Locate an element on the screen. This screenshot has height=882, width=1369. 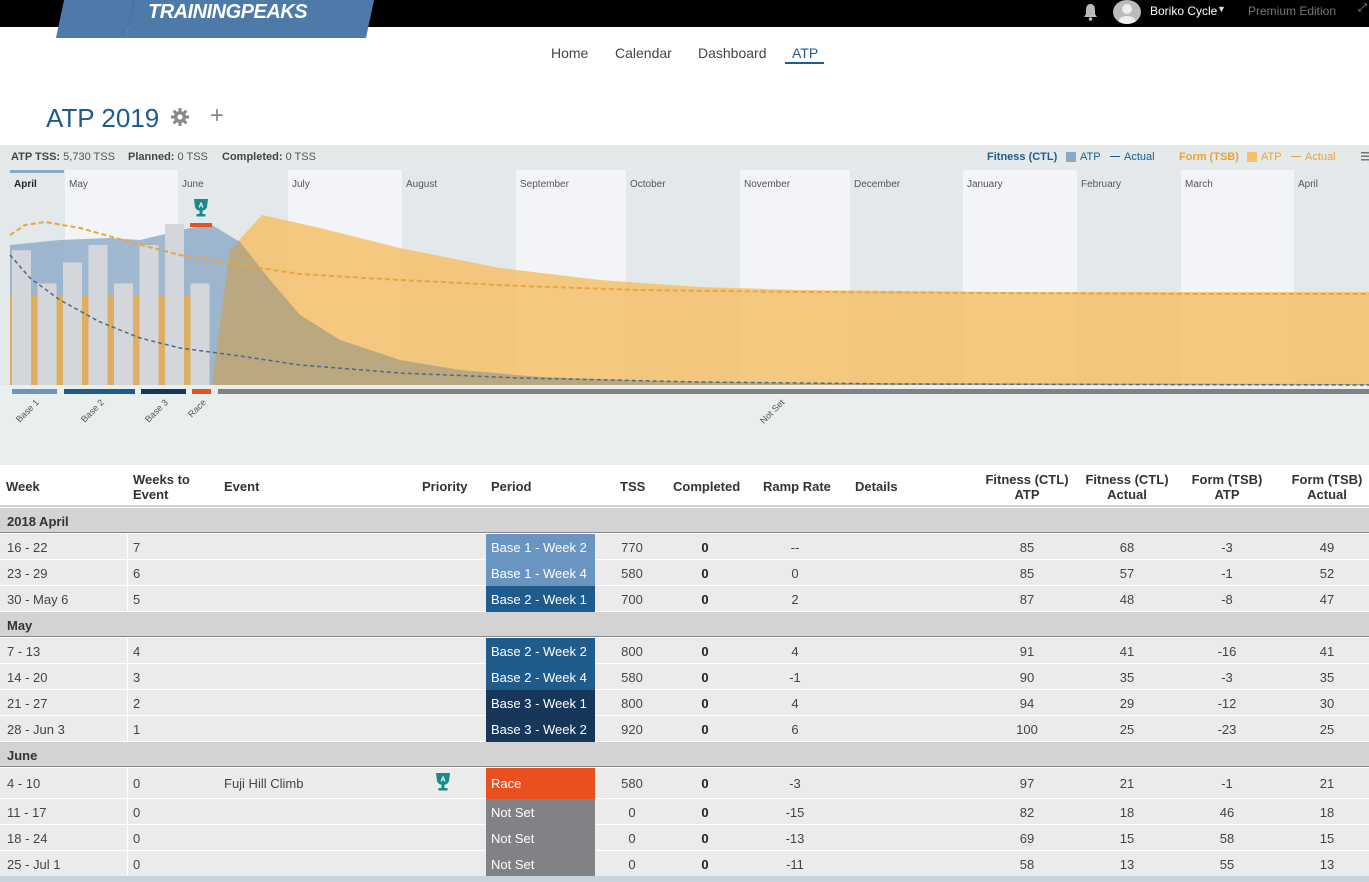
cell-tss: 0 is located at coordinates (632, 864).